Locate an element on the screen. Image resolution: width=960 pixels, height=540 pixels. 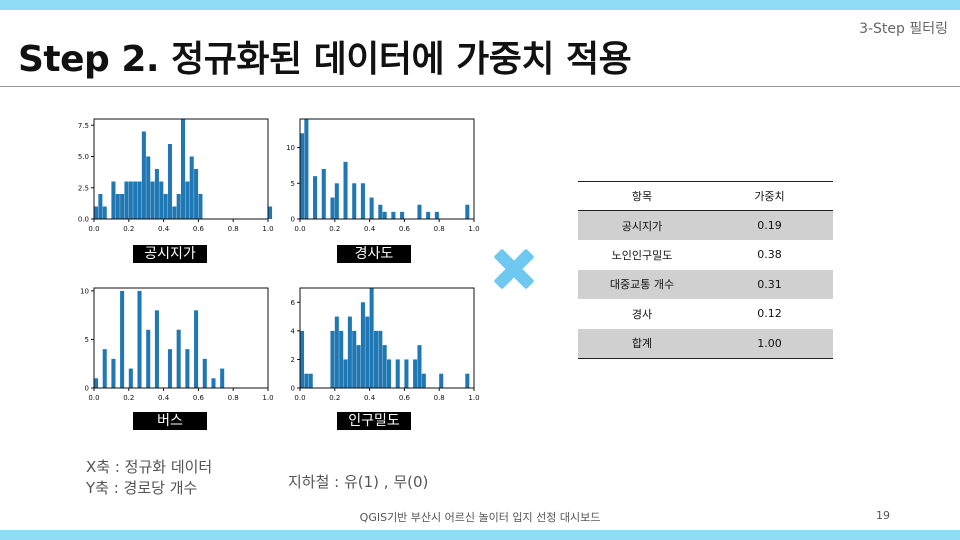
y-tick-label: 4 is located at coordinates (293, 331).